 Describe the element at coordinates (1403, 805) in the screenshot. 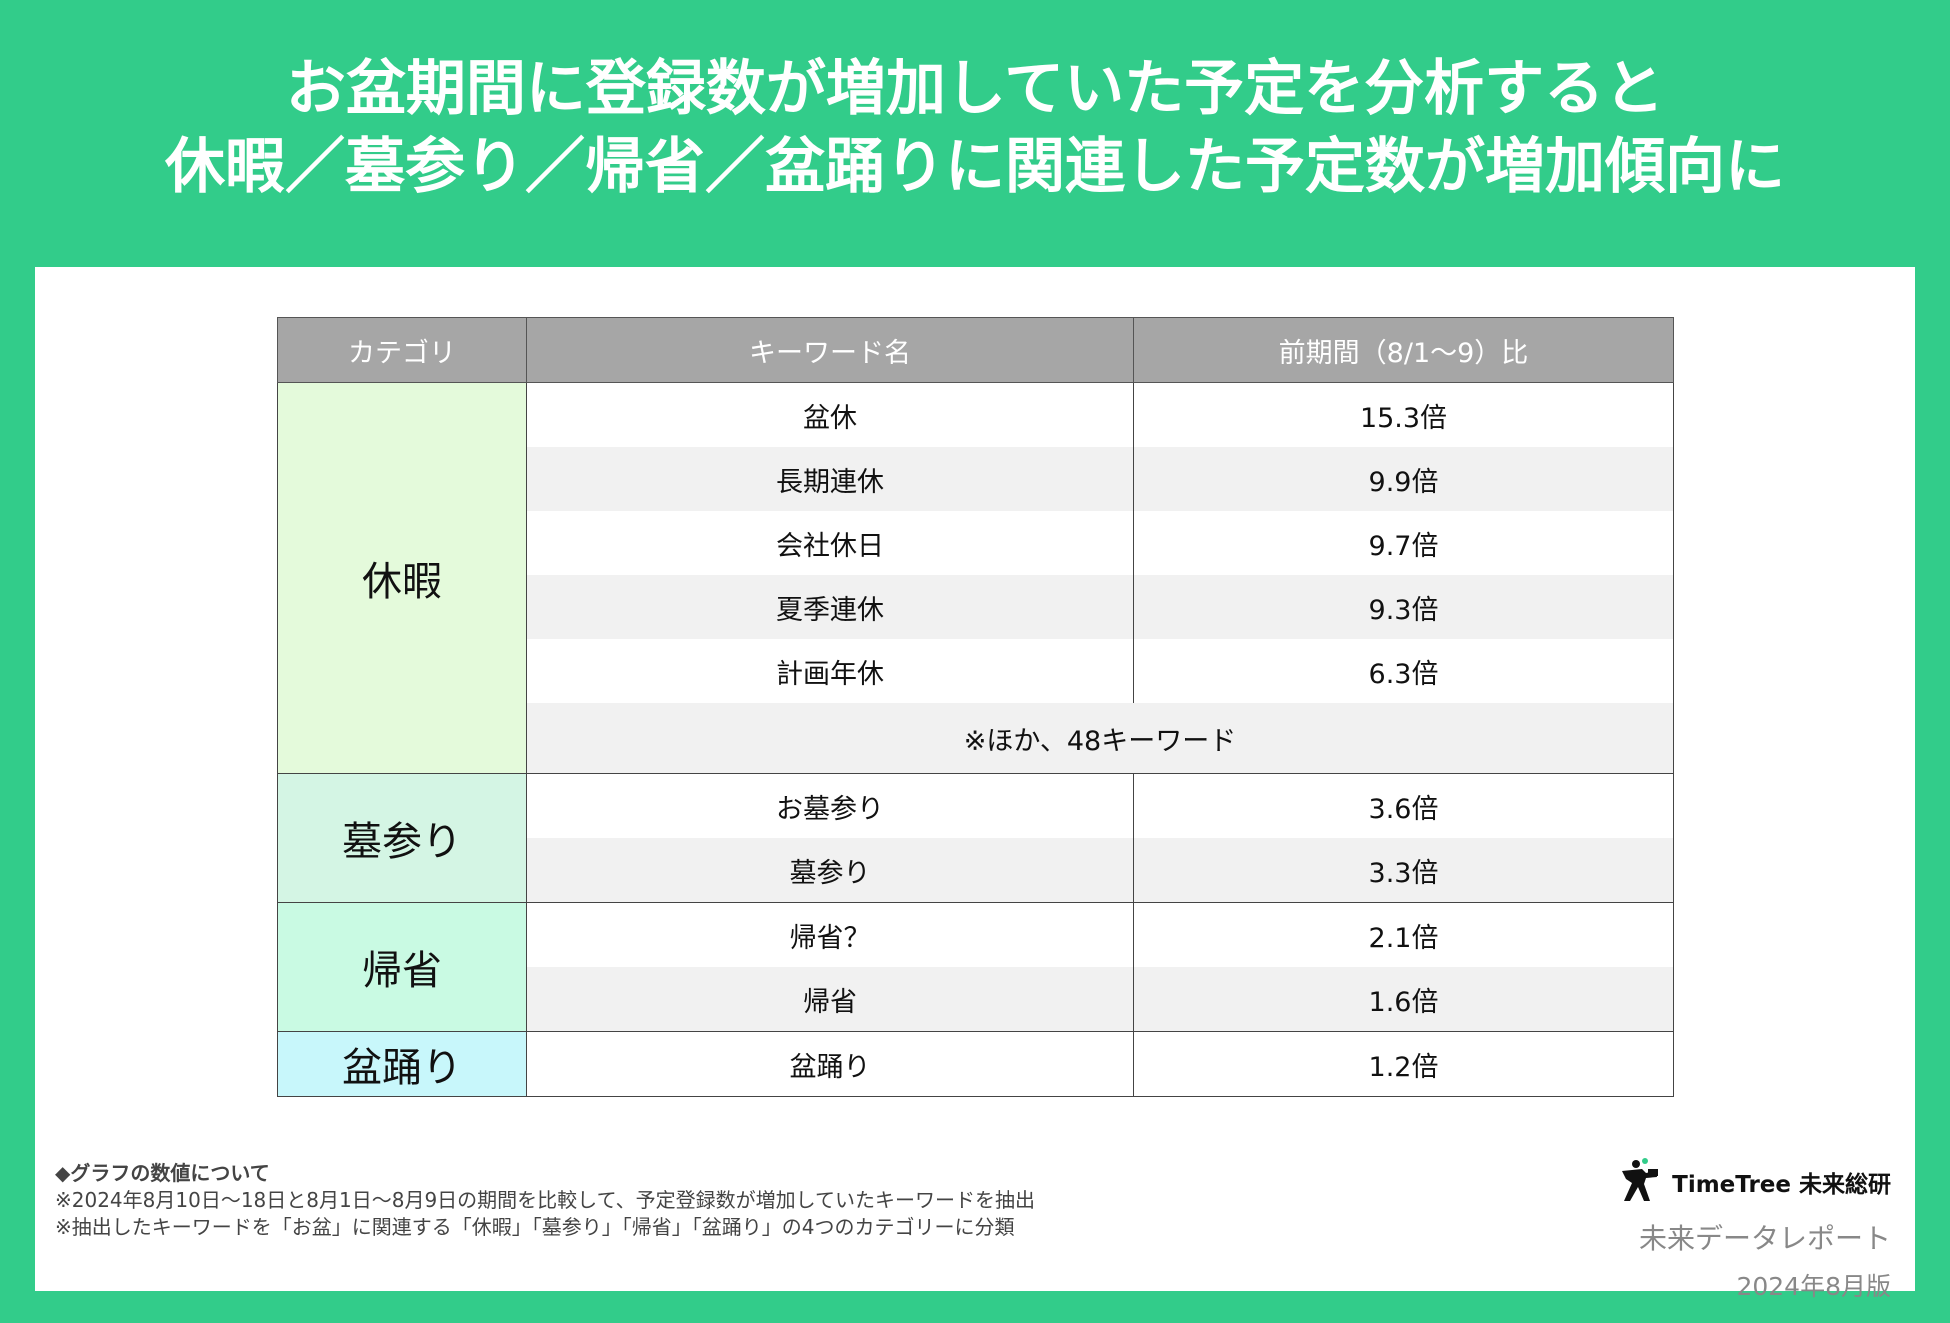

I see `ratio-cell: 3.6倍` at that location.